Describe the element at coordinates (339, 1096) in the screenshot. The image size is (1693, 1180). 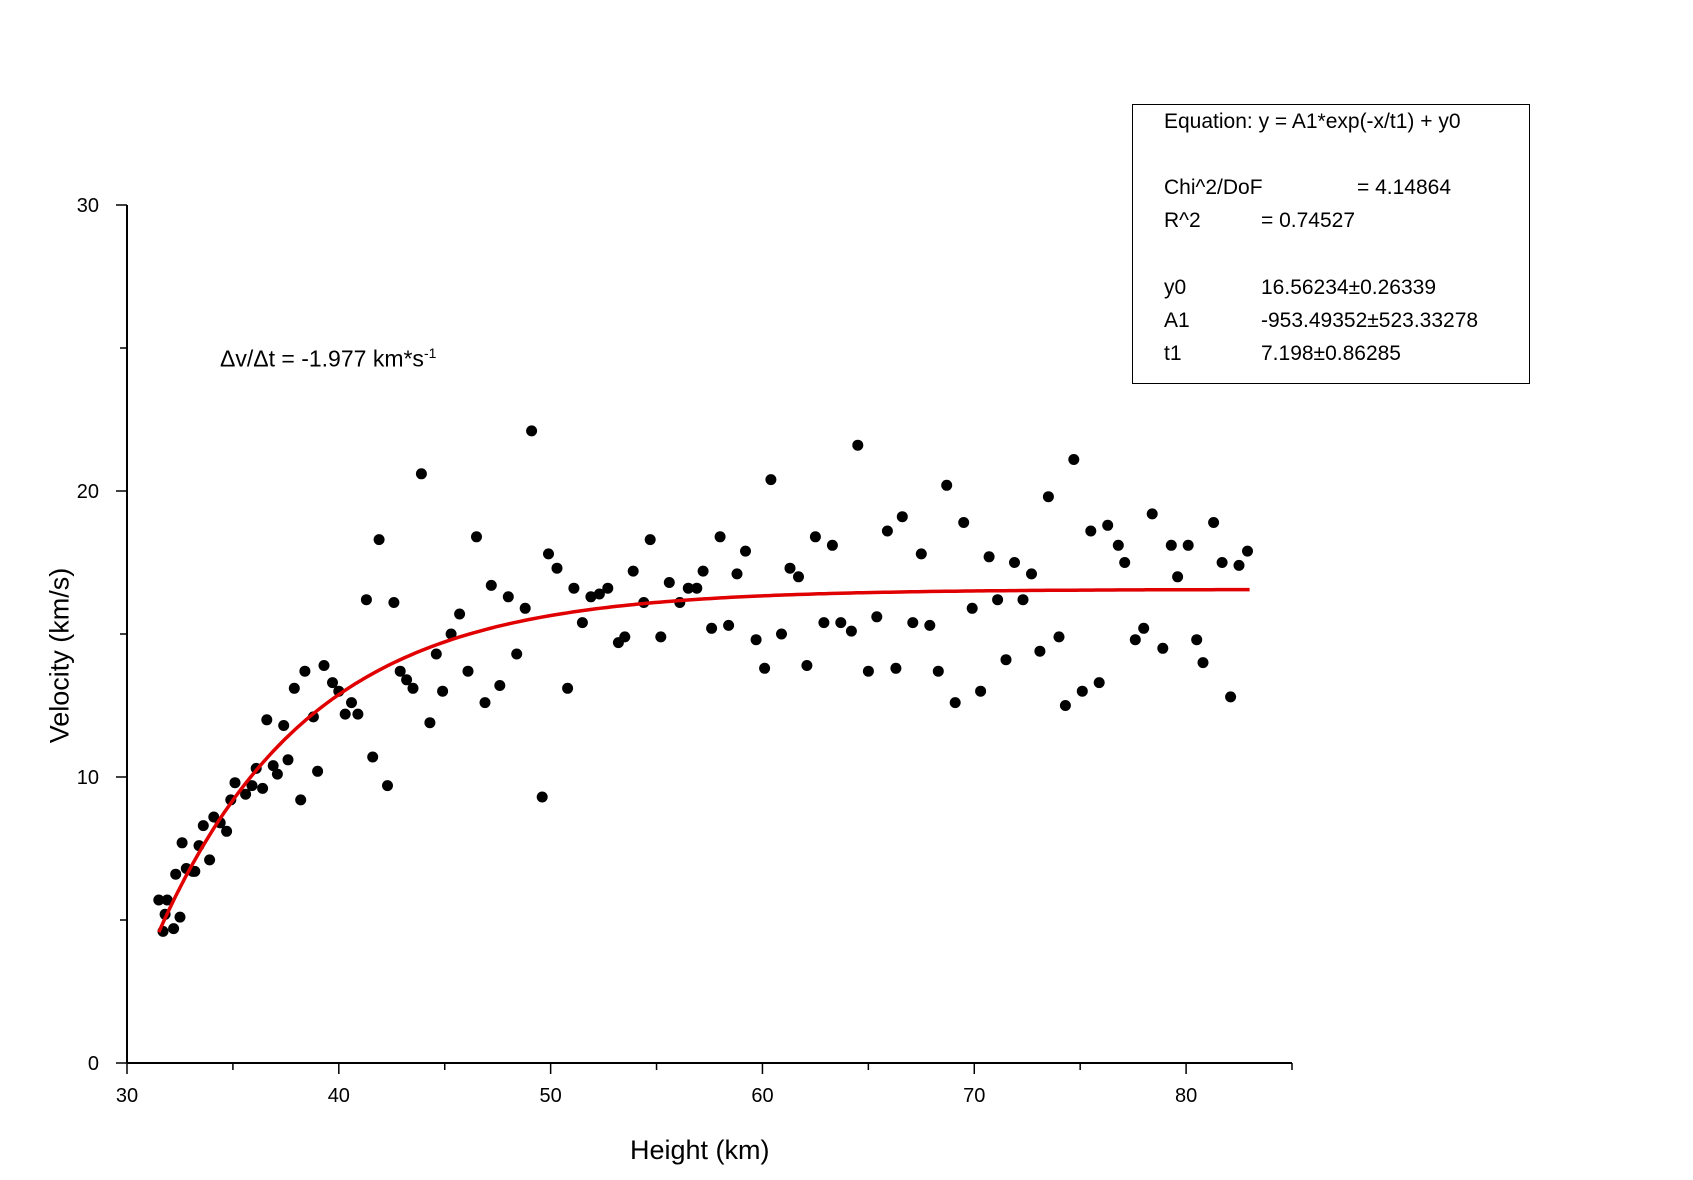
I see `x-tick-label: 40` at that location.